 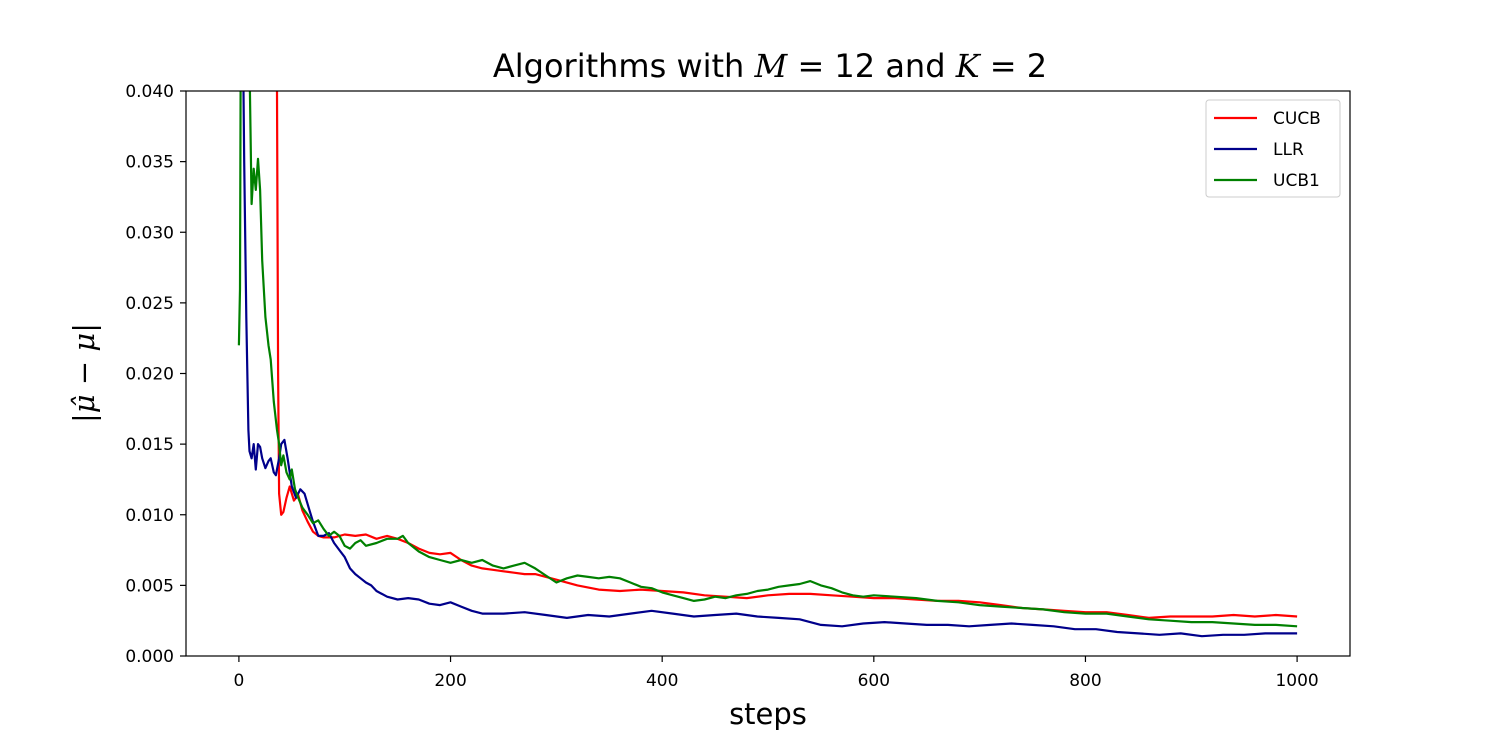 I want to click on y-tick-label: 0.035, so click(x=149, y=163).